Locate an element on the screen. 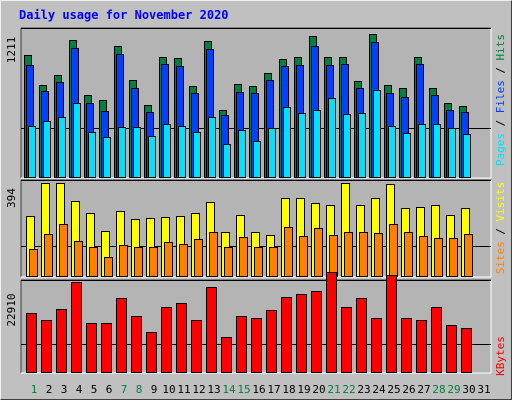 This screenshot has height=400, width=512. x-tick-day-10: 10 is located at coordinates (168, 389).